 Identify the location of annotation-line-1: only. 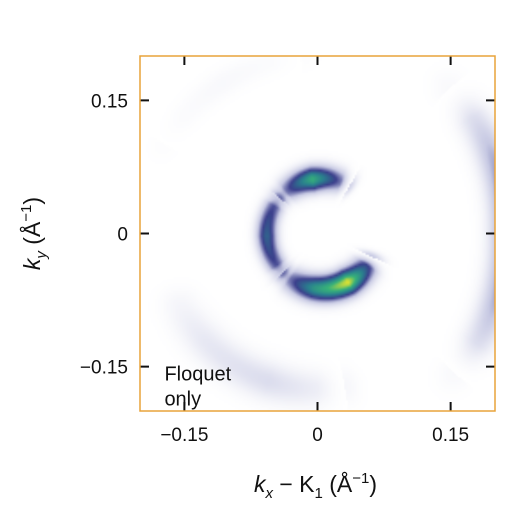
(182, 400).